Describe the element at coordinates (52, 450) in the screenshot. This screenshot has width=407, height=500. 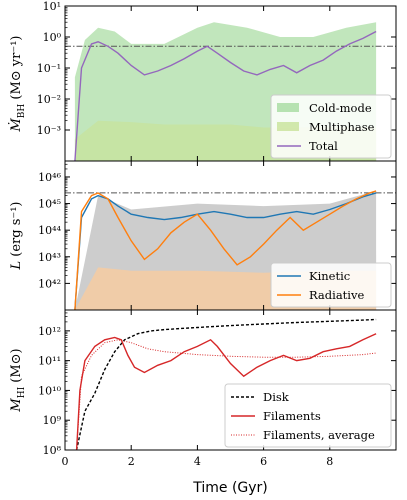
I see `y-tick-label: 10⁸` at that location.